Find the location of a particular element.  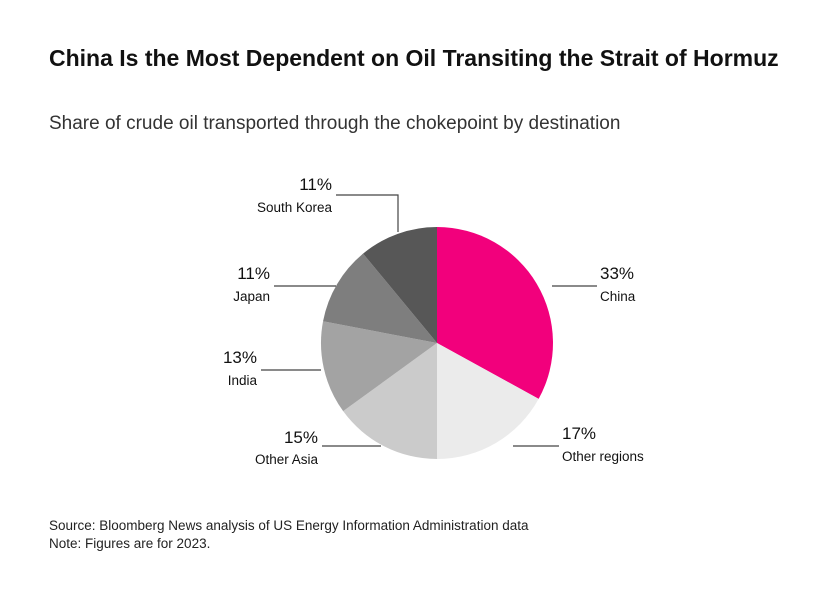

pie-slice-india is located at coordinates (378, 366).